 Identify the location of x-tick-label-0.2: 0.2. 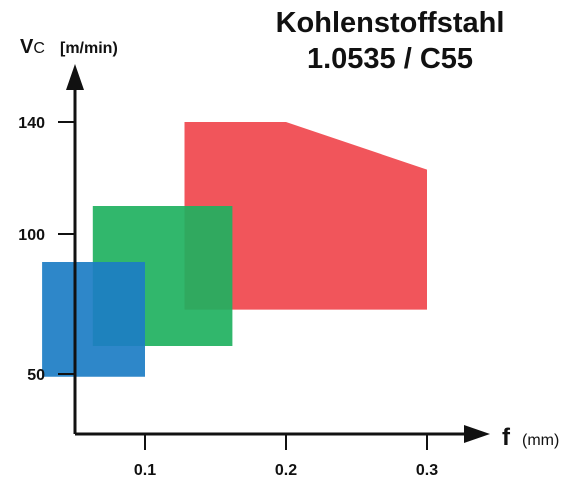
(286, 470).